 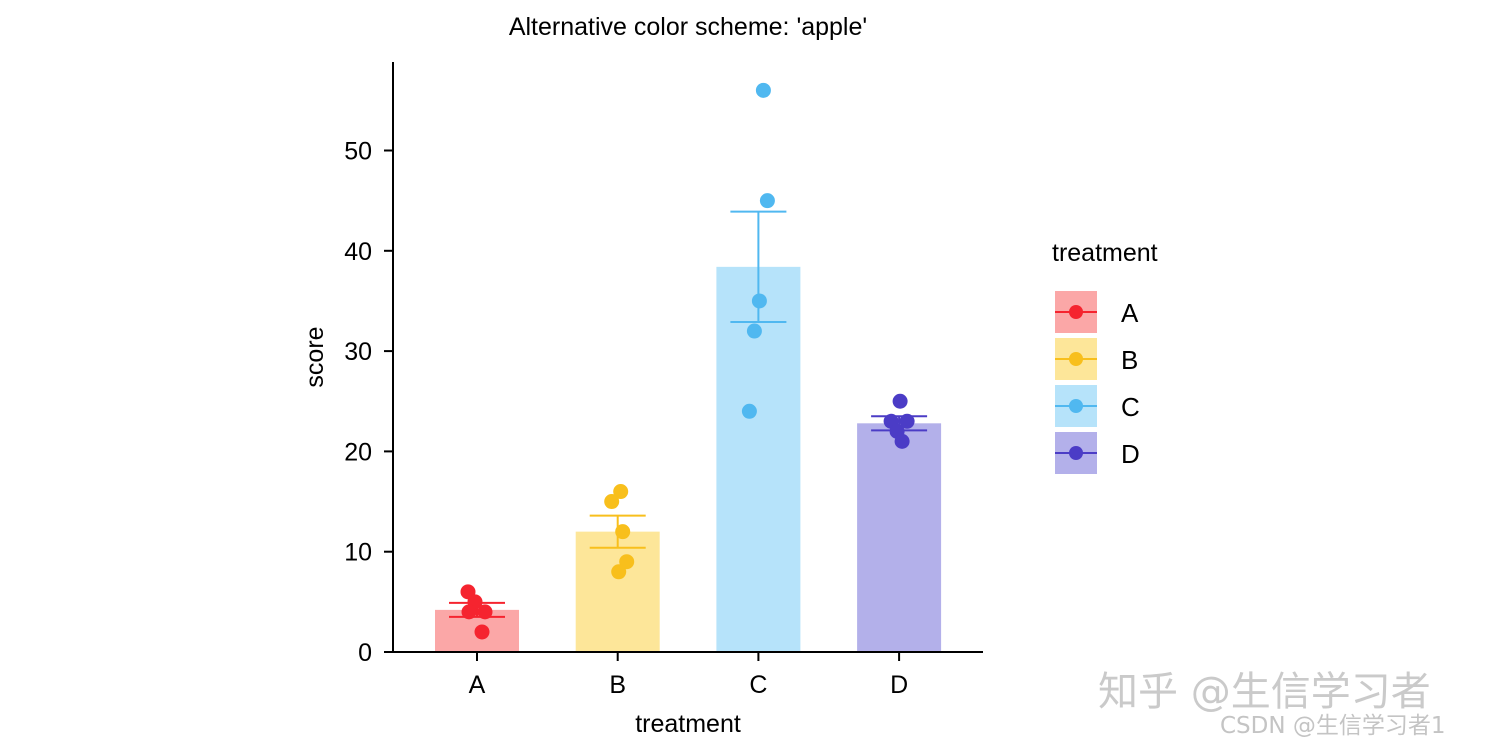 I want to click on y-tick-label: 20, so click(x=358, y=452).